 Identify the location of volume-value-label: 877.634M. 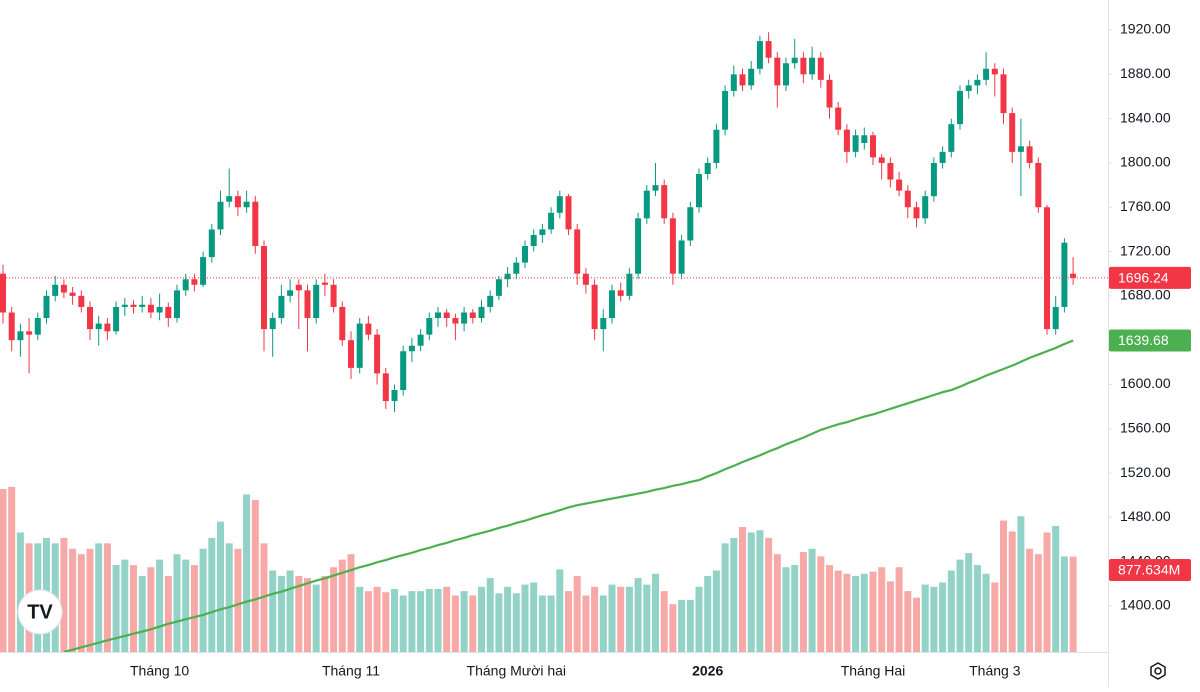
(1149, 570).